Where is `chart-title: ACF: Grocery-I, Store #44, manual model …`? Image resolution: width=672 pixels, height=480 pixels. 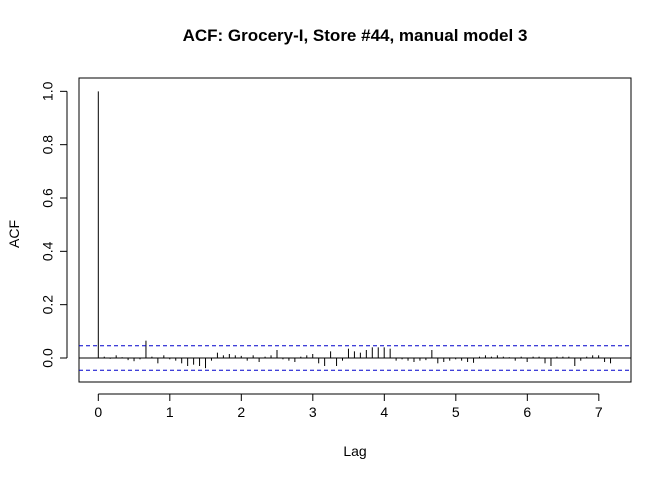 chart-title: ACF: Grocery-I, Store #44, manual model … is located at coordinates (355, 35).